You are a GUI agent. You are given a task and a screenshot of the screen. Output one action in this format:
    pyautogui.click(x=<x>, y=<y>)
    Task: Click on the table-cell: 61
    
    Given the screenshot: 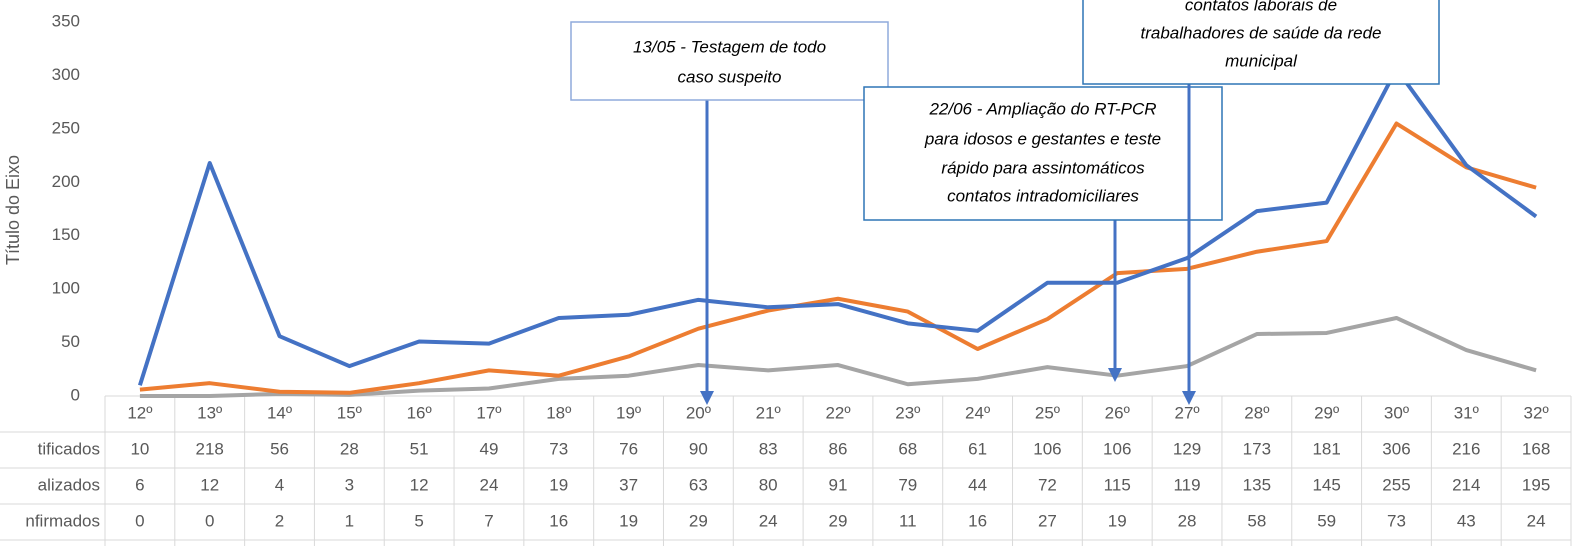 What is the action you would take?
    pyautogui.click(x=977, y=448)
    